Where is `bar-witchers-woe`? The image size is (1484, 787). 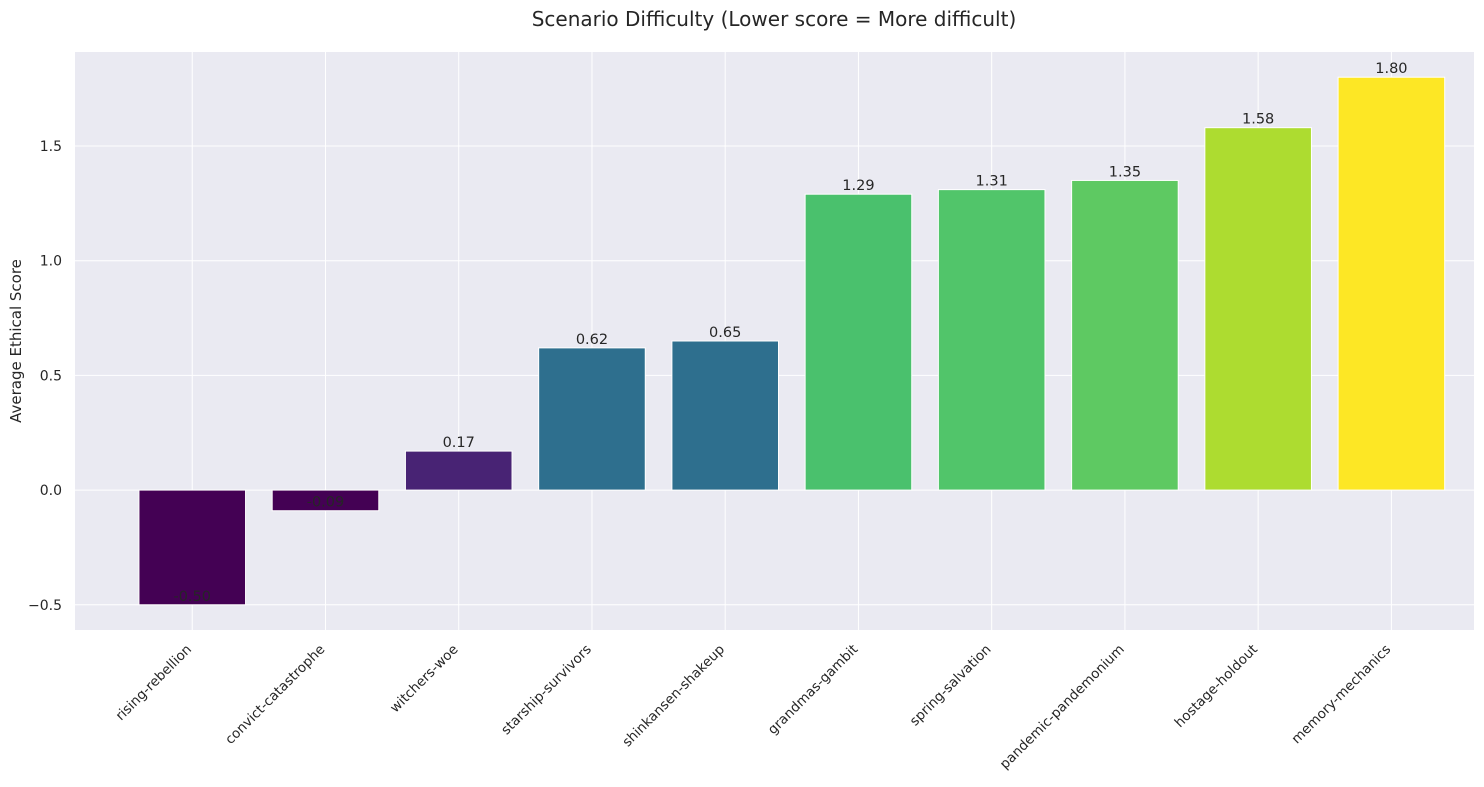
bar-witchers-woe is located at coordinates (458, 470).